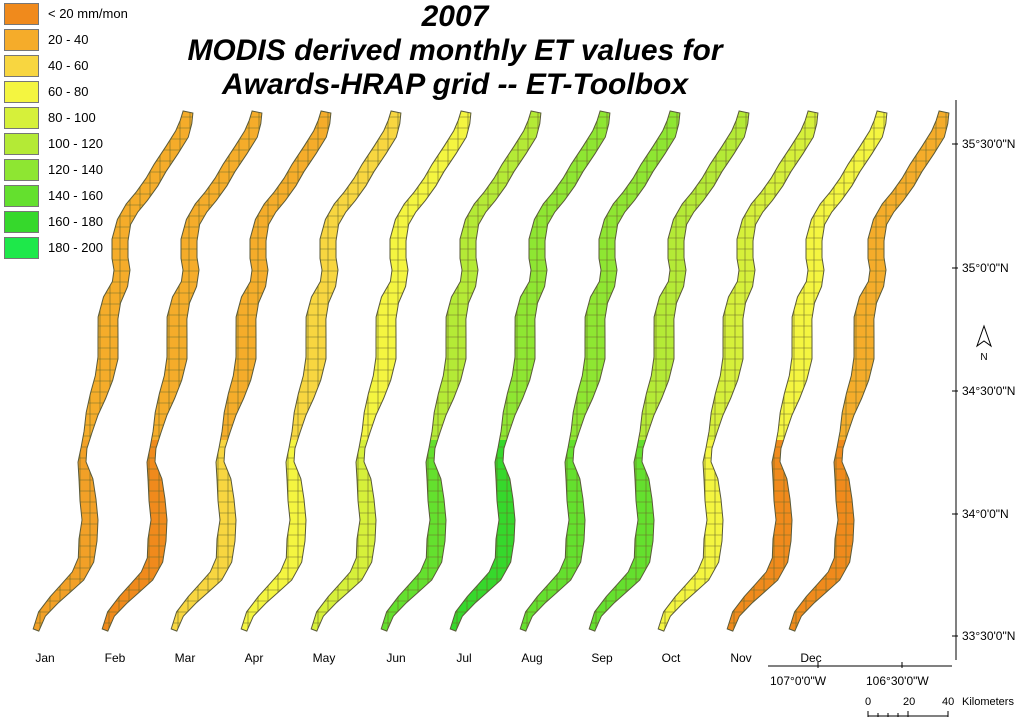  What do you see at coordinates (948, 702) in the screenshot?
I see `scale-tick-label: 40` at bounding box center [948, 702].